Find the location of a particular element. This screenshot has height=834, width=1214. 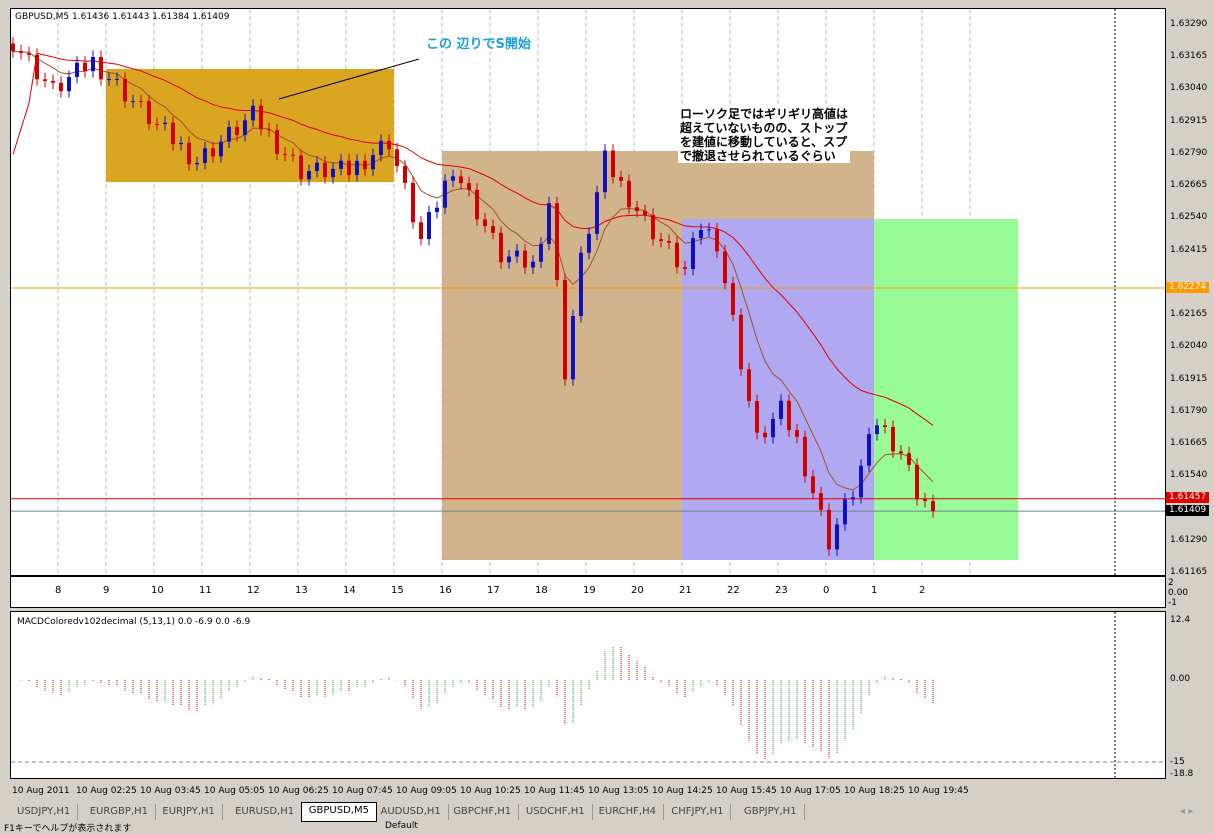

tab-chfjpyh1: CHFJPY,H1 is located at coordinates (698, 812).